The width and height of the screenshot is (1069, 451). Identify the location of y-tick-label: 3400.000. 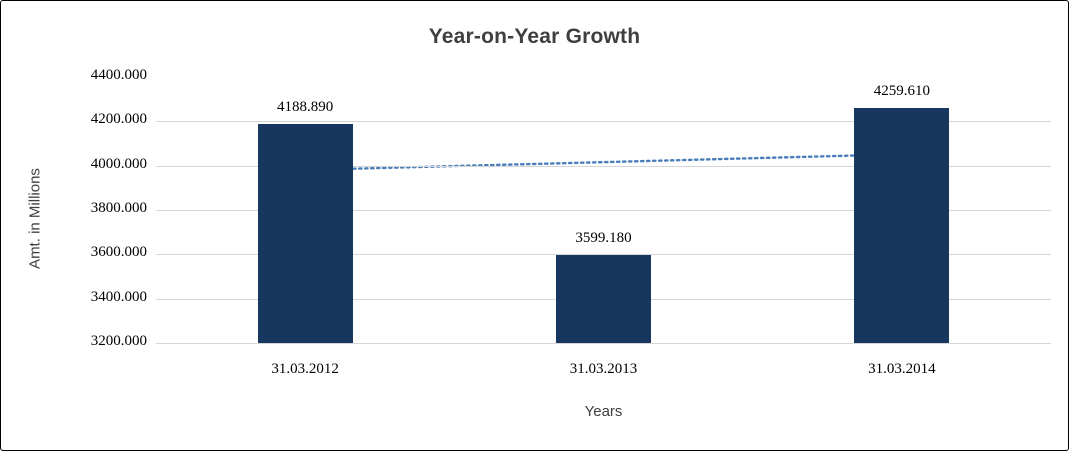
(118, 296).